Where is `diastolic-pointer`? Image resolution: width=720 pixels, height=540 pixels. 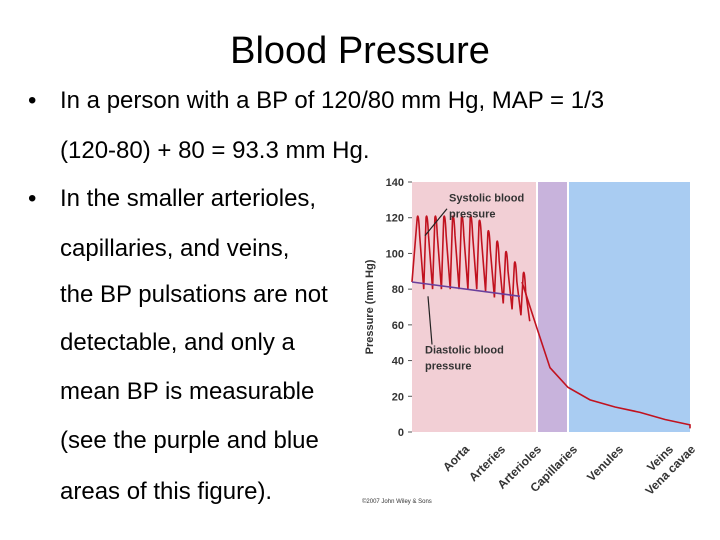
diastolic-pointer is located at coordinates (430, 320).